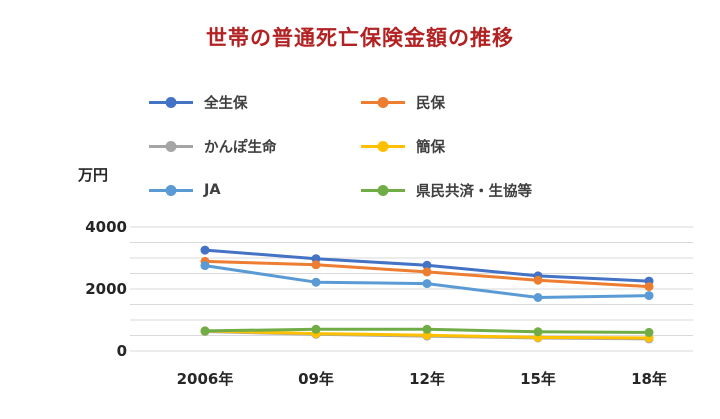  What do you see at coordinates (121, 351) in the screenshot?
I see `y-axis-tick-label: 0` at bounding box center [121, 351].